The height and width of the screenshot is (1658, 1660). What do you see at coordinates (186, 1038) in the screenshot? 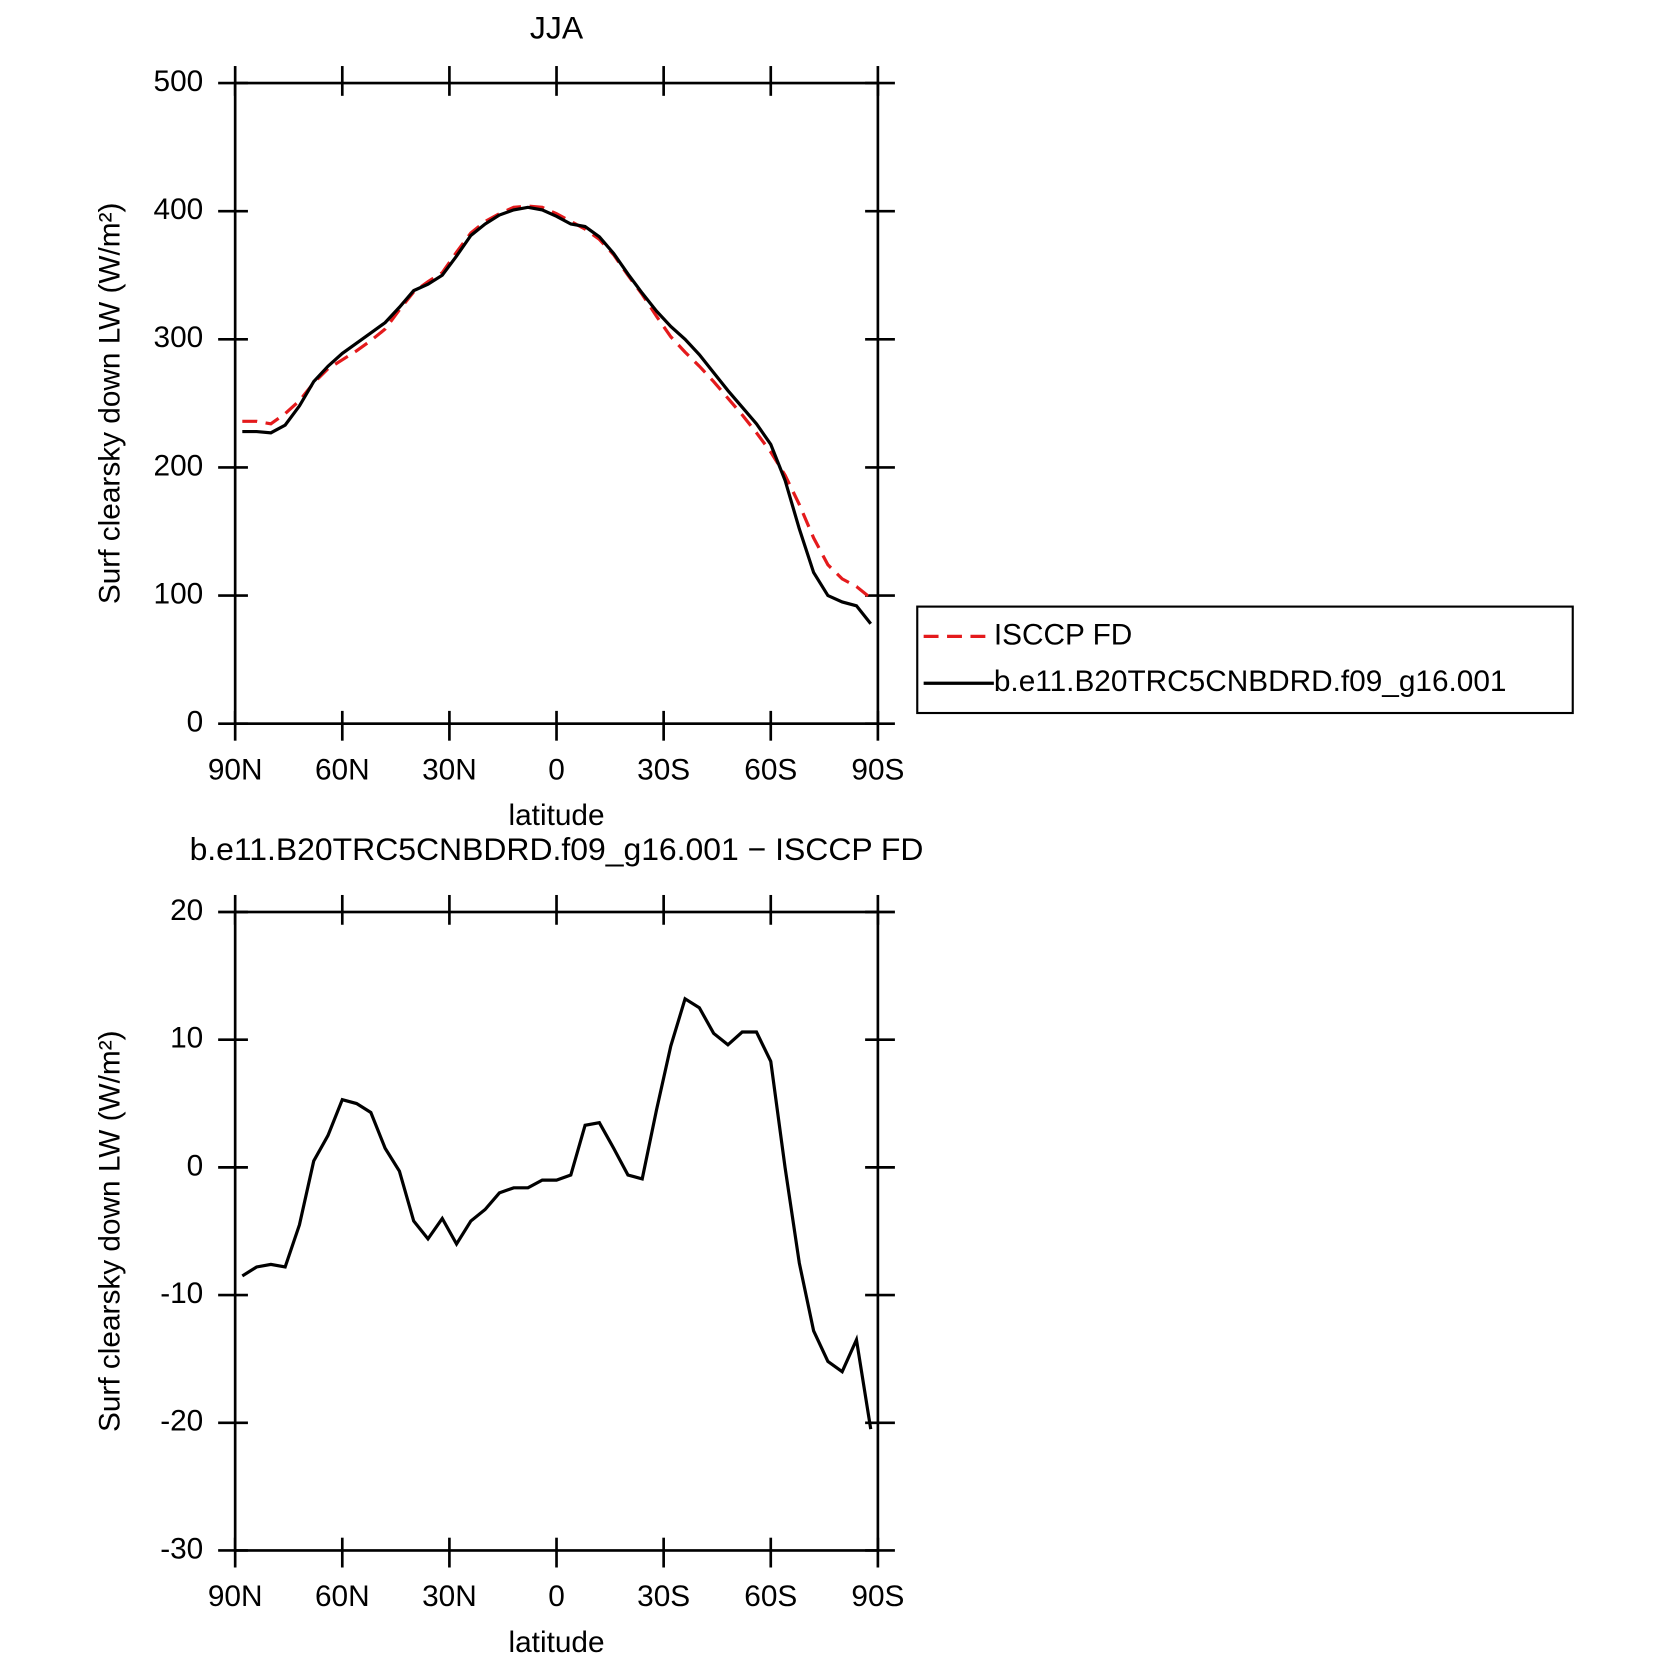
I see `y-tick-label: 10` at bounding box center [186, 1038].